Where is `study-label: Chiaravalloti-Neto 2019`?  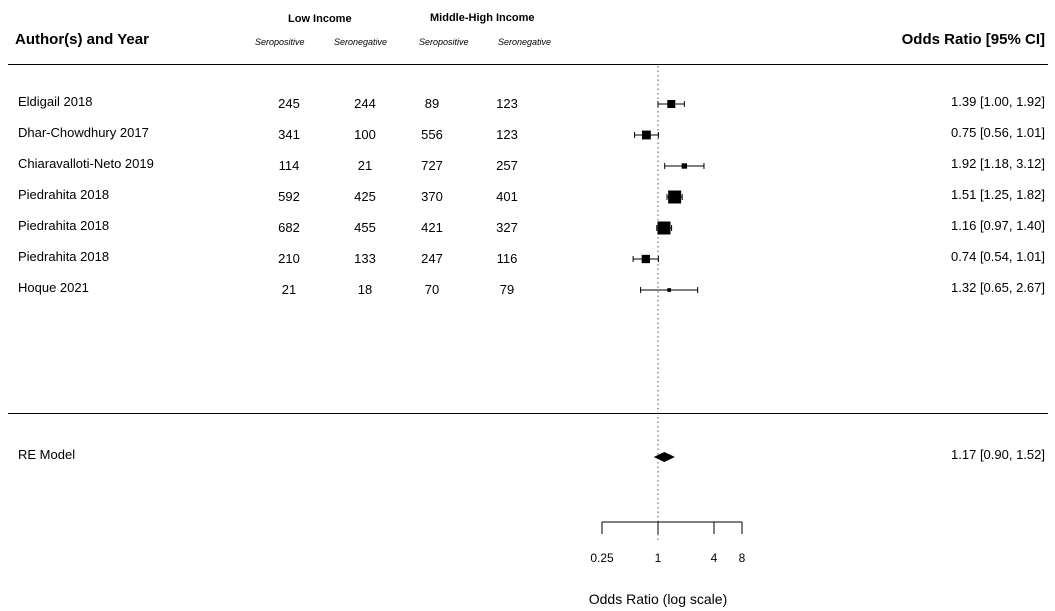
study-label: Chiaravalloti-Neto 2019 is located at coordinates (86, 163).